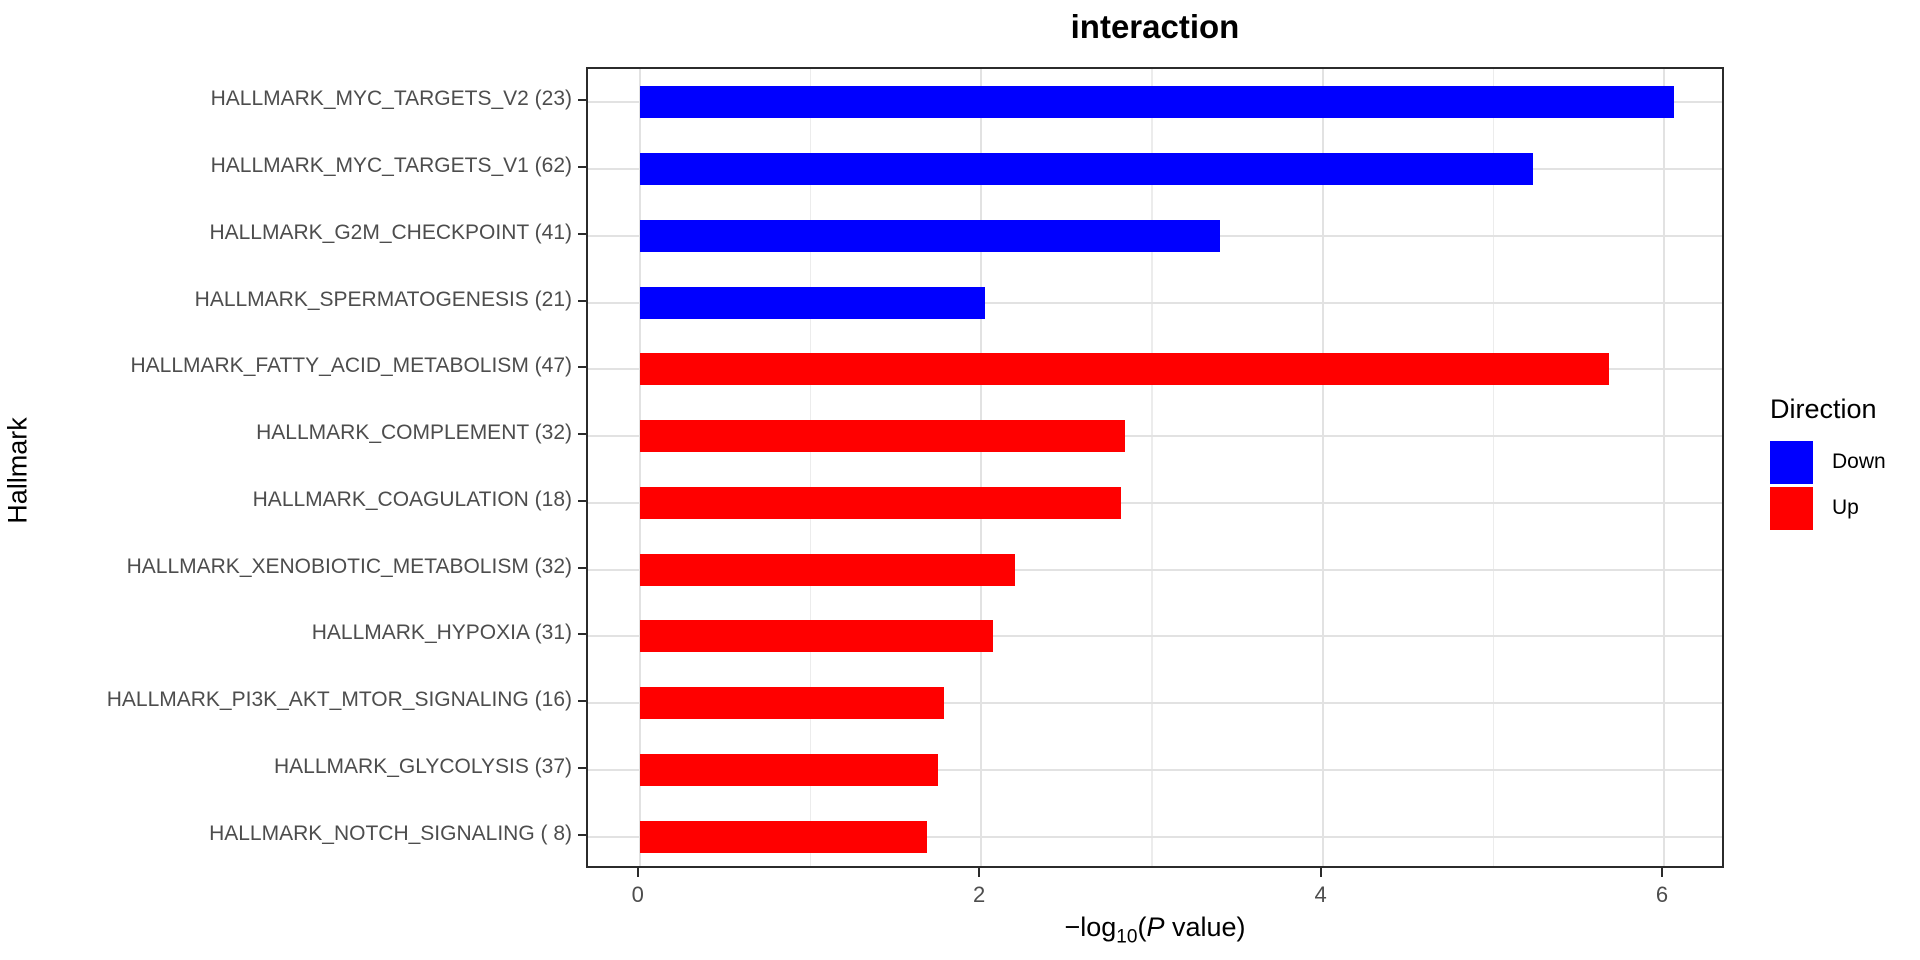  I want to click on x-tick-label-6: 6, so click(1662, 894).